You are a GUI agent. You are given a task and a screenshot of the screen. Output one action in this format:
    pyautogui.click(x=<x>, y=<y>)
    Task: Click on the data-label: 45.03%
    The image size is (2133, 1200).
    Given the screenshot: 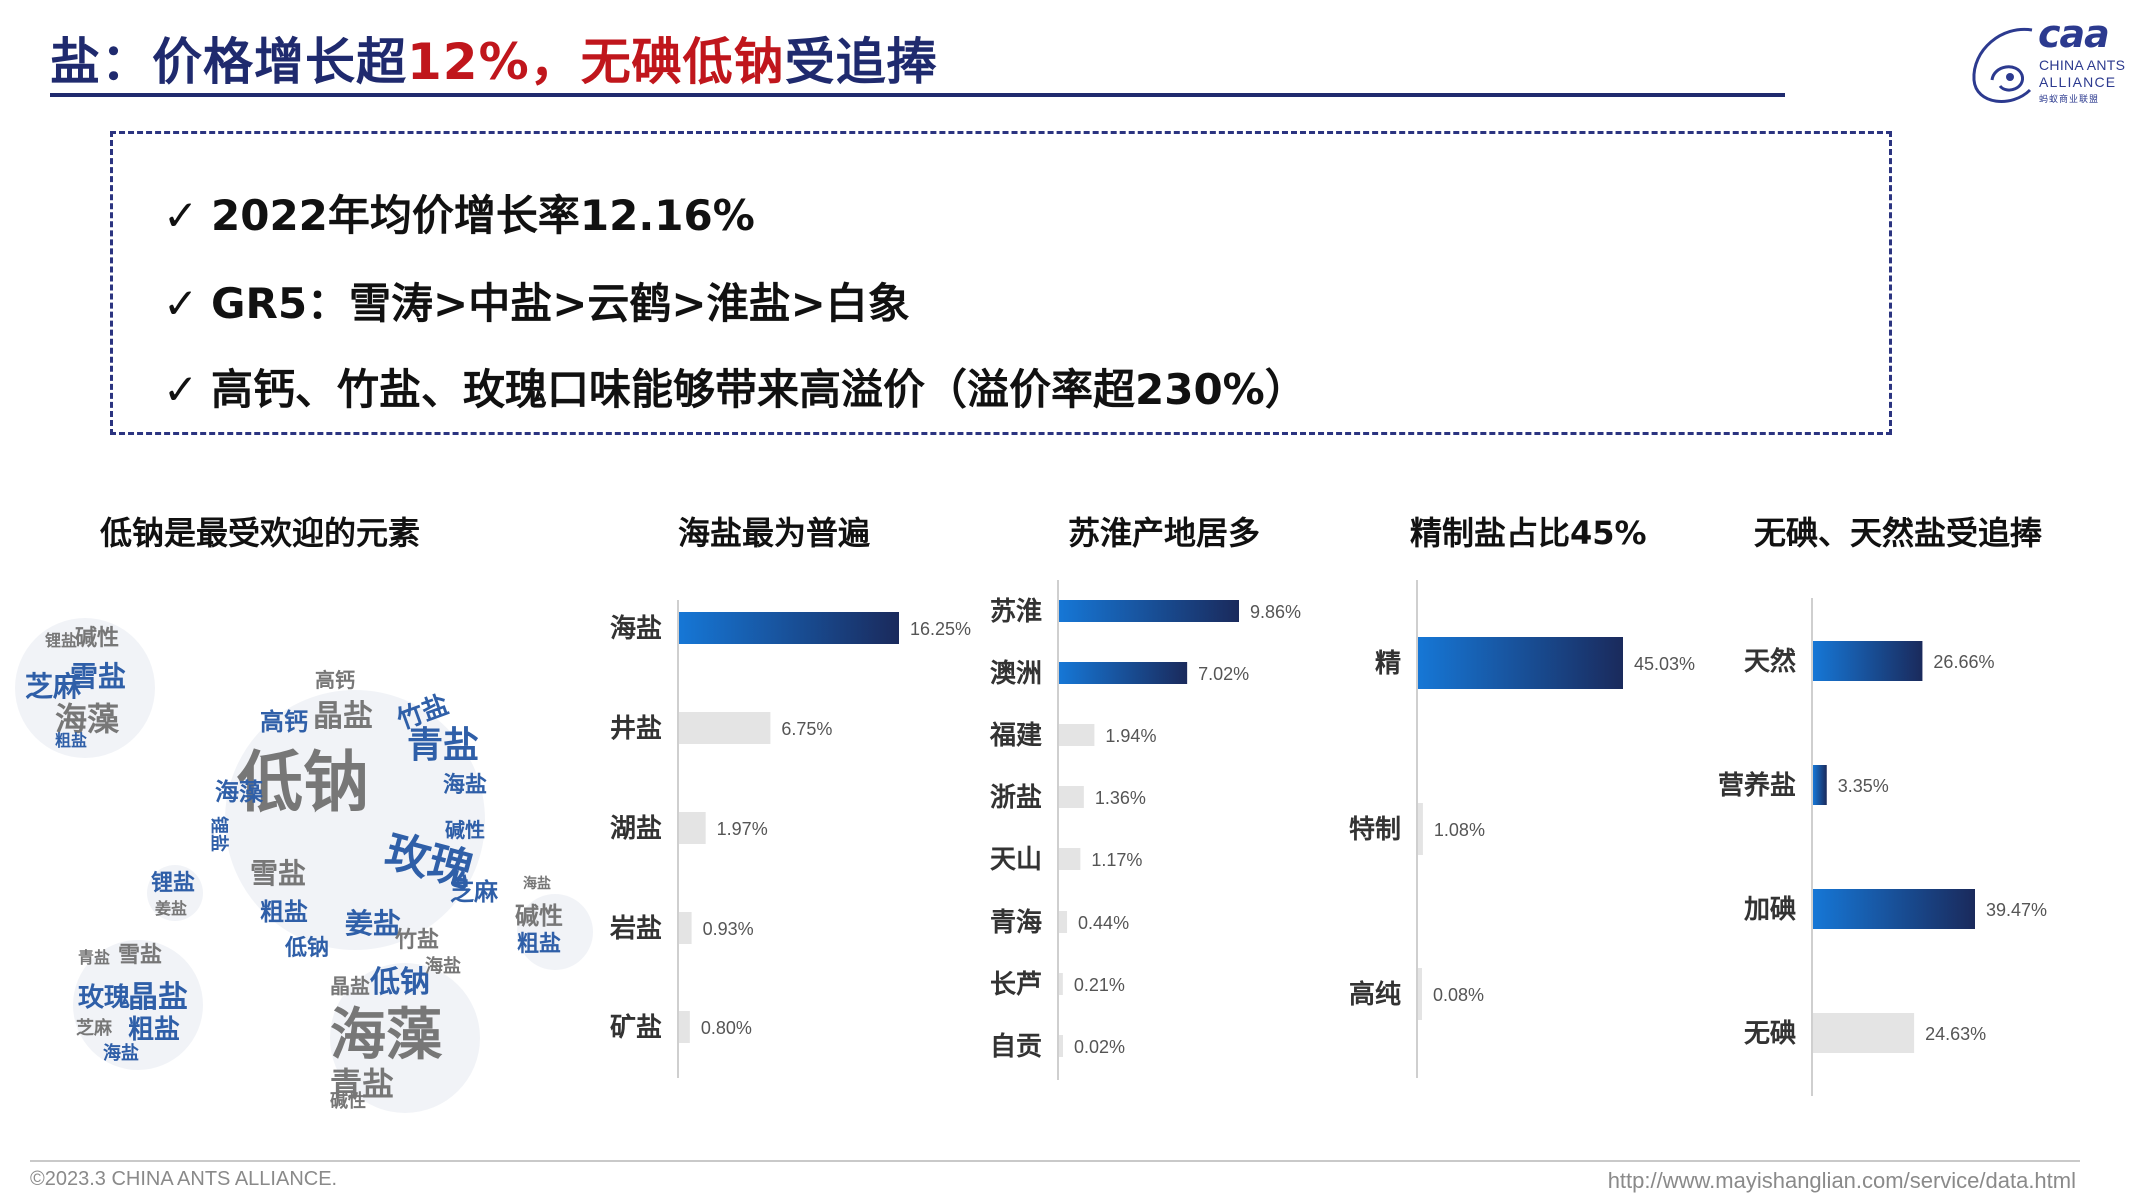 What is the action you would take?
    pyautogui.click(x=1664, y=664)
    